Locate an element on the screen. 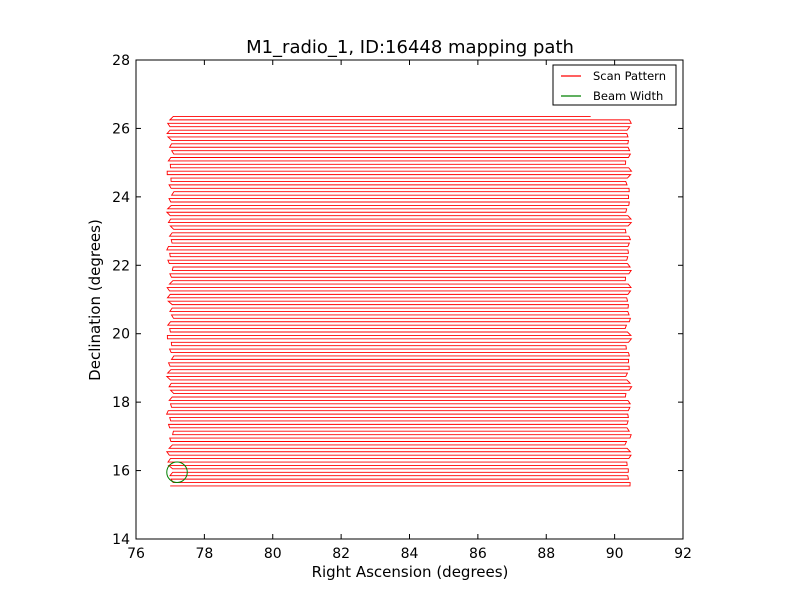  y-tick-label: 24 is located at coordinates (121, 198).